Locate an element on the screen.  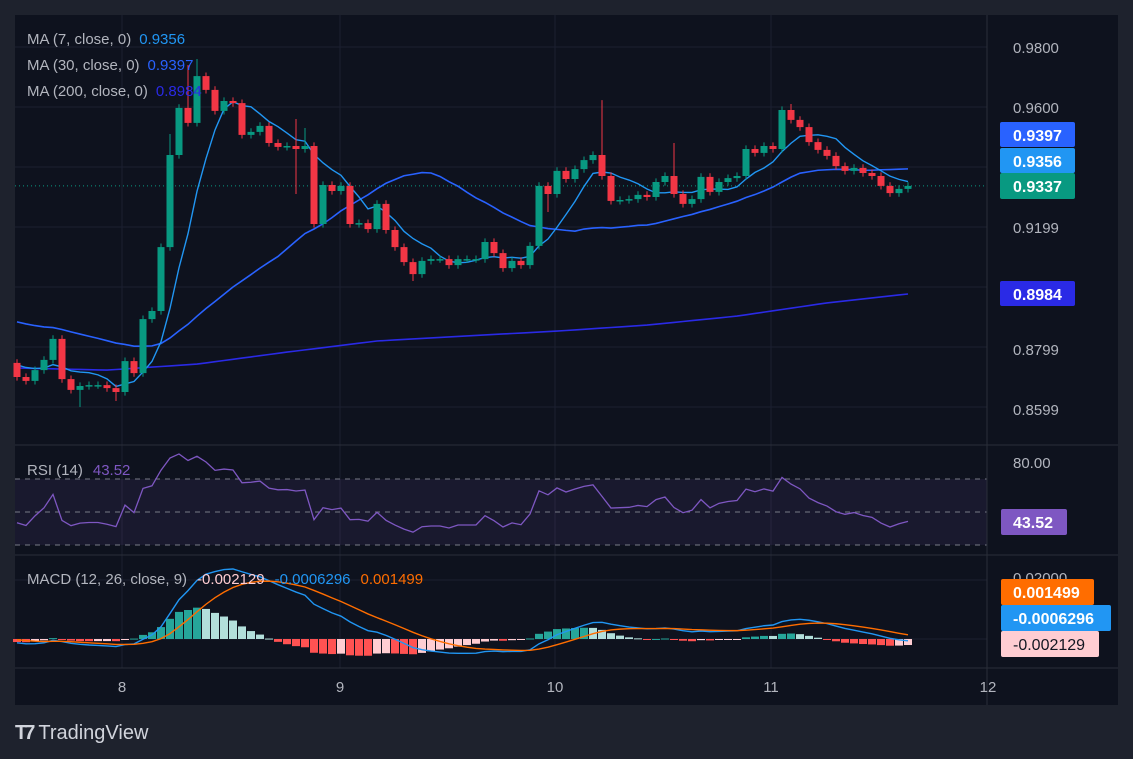
ma30-price-tag-text: 0.9397 is located at coordinates (1037, 136).